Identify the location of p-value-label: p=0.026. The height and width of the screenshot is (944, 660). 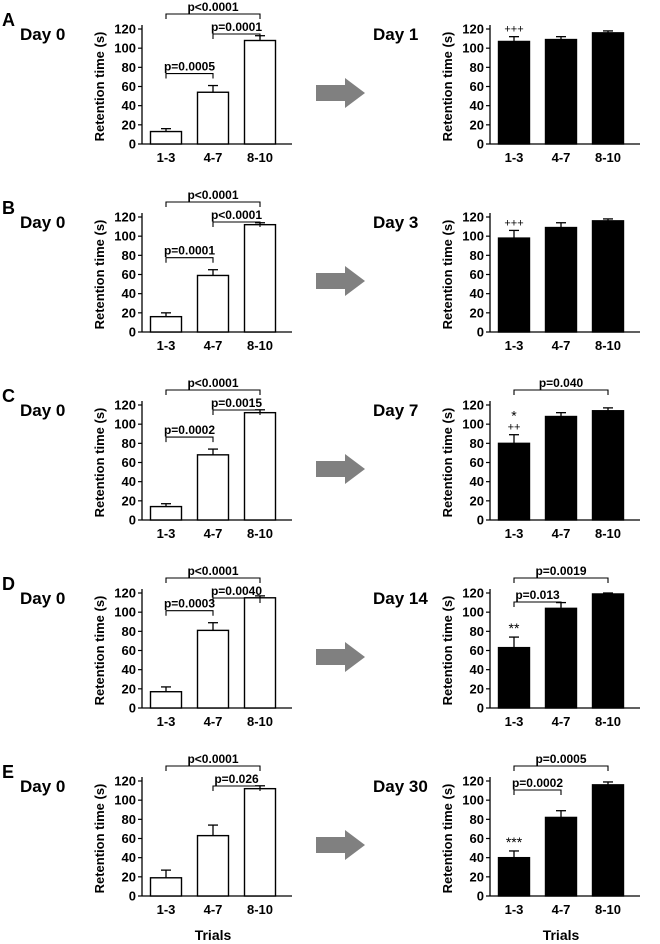
(236, 779).